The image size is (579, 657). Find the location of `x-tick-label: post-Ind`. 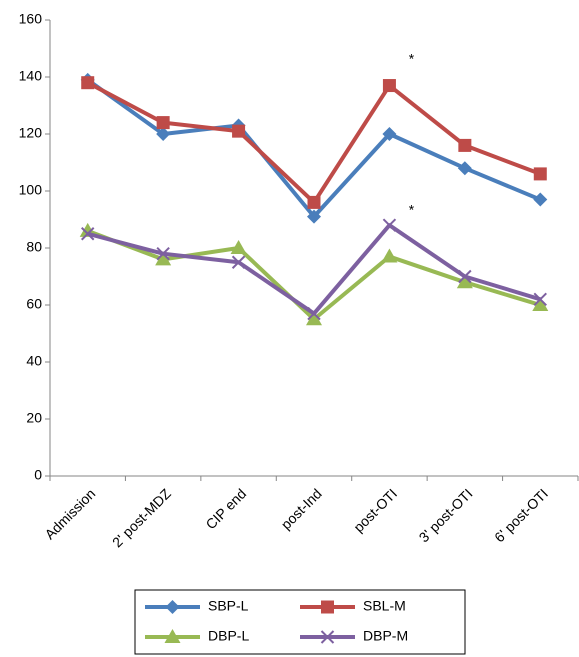

x-tick-label: post-Ind is located at coordinates (301, 508).